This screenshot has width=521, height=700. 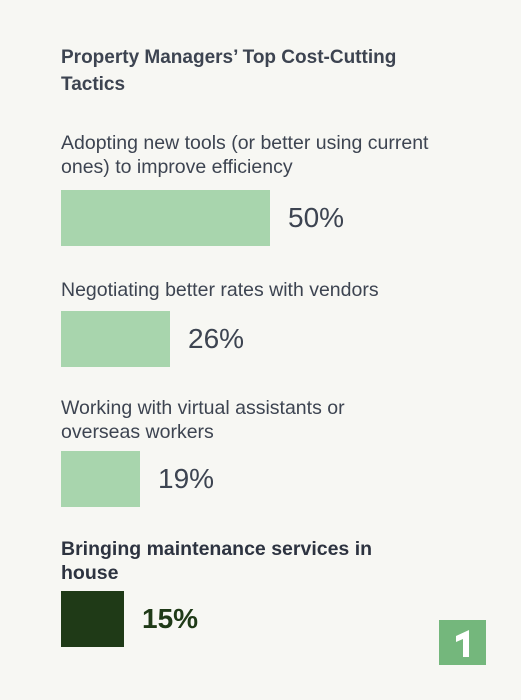 I want to click on bar-row: 15%, so click(x=226, y=619).